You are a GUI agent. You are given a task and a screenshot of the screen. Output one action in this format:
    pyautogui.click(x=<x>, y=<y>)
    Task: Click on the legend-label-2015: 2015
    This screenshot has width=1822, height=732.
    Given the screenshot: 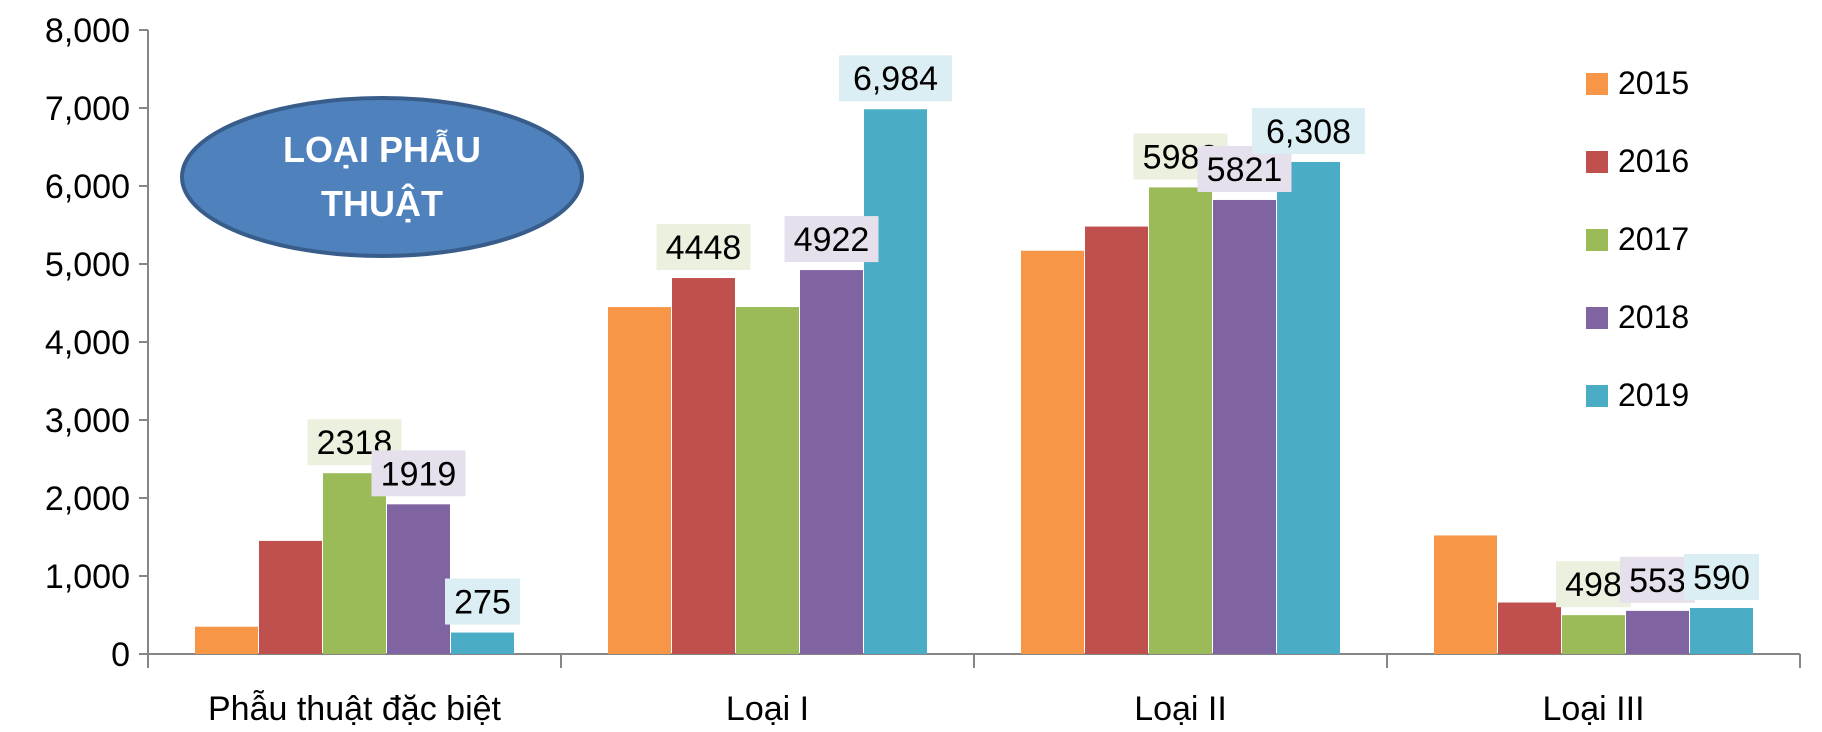 What is the action you would take?
    pyautogui.click(x=1653, y=83)
    